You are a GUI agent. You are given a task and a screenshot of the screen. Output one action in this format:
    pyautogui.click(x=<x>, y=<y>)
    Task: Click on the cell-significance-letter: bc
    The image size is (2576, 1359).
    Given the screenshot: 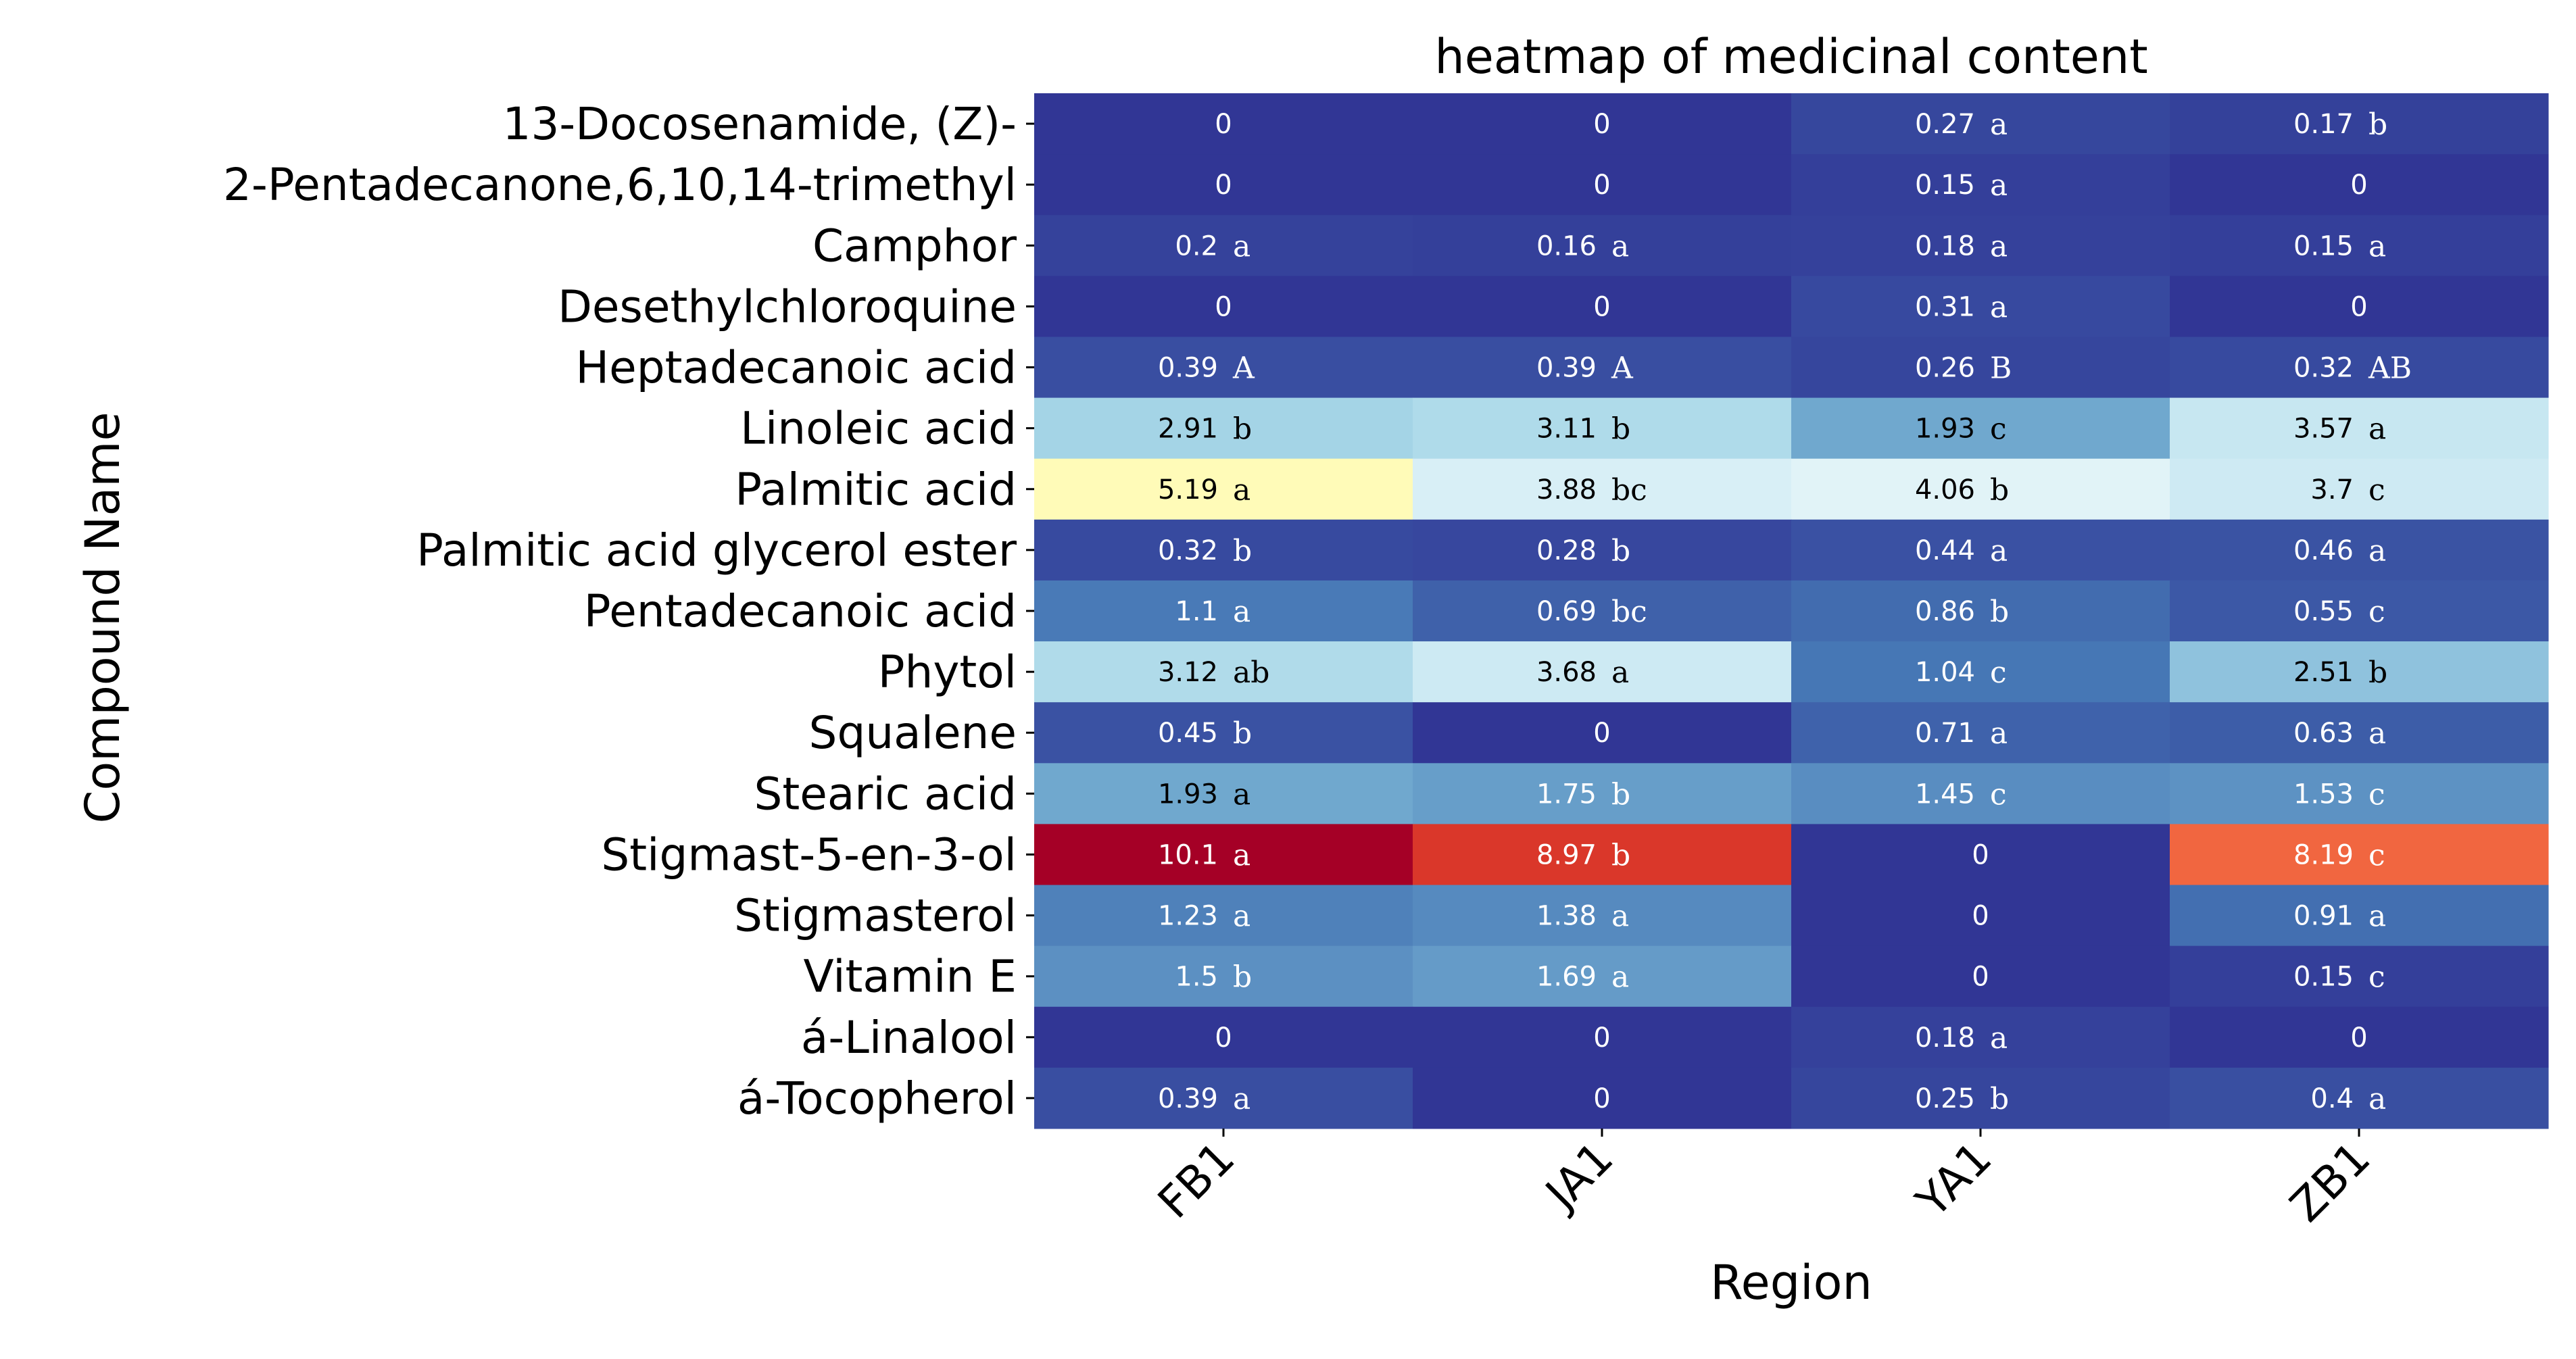 What is the action you would take?
    pyautogui.click(x=1629, y=612)
    